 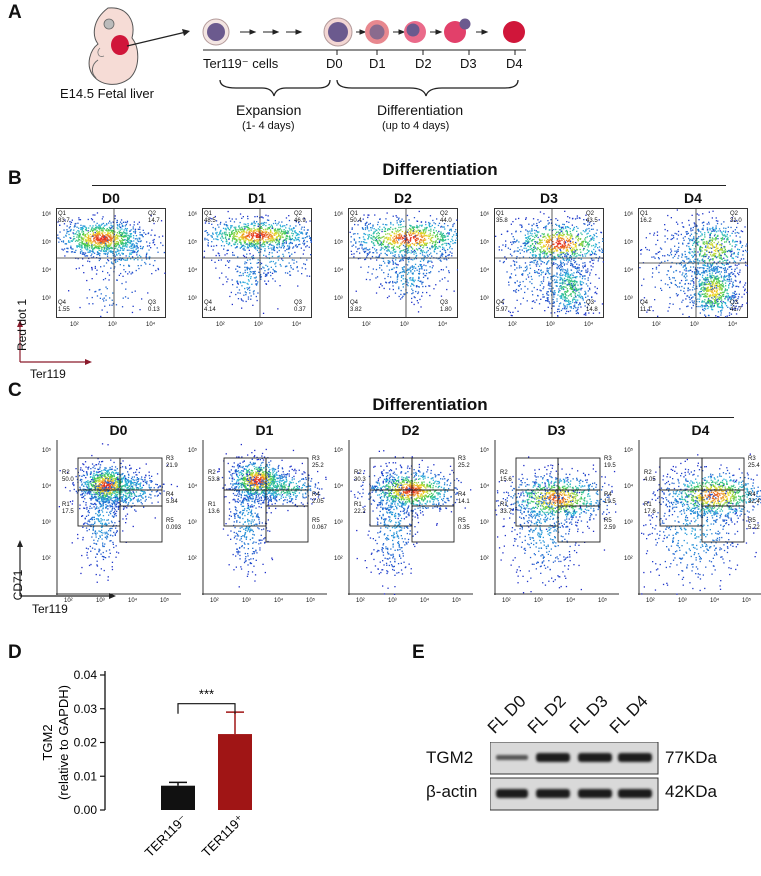 What do you see at coordinates (377, 63) in the screenshot?
I see `day-d1-label: D1` at bounding box center [377, 63].